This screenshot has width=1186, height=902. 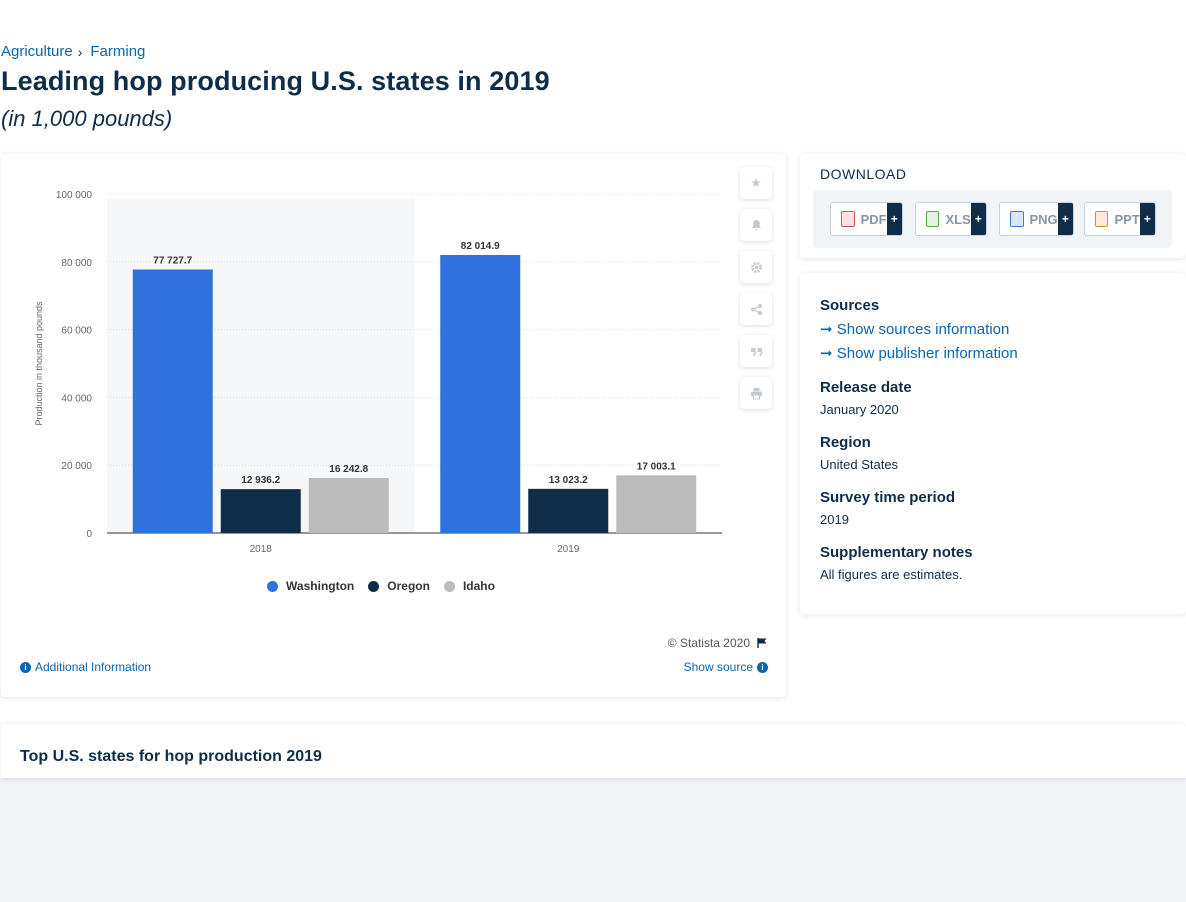 I want to click on download-card: DOWNLOAD PDF + XLS + PNG + PPT +, so click(x=993, y=206).